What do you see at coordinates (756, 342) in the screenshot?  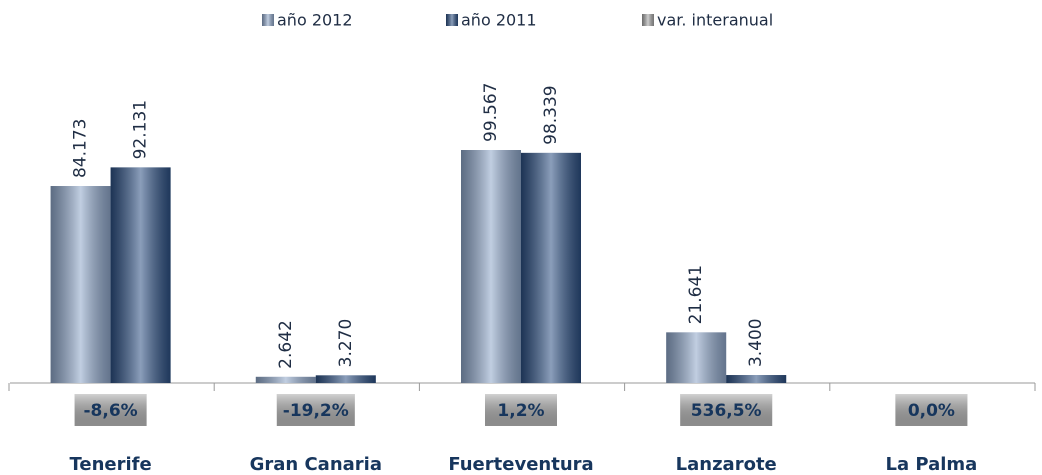 I see `value-label: 3.400` at bounding box center [756, 342].